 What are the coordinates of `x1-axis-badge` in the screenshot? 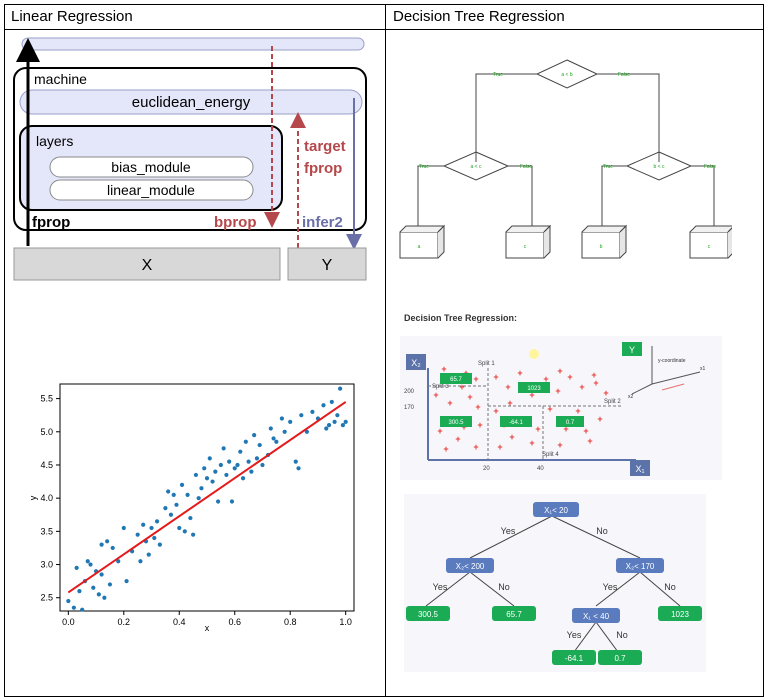 It's located at (640, 468).